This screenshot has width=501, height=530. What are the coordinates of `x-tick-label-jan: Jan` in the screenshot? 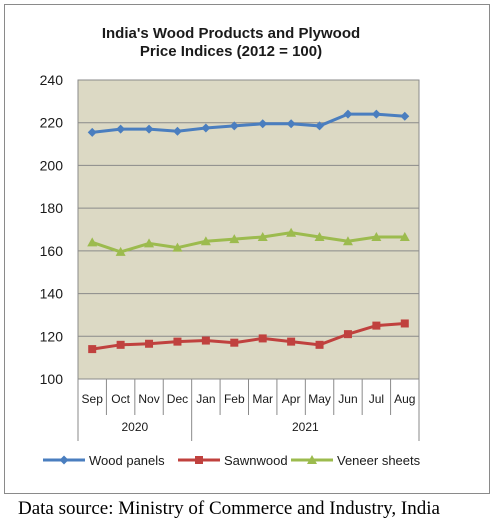 It's located at (205, 399).